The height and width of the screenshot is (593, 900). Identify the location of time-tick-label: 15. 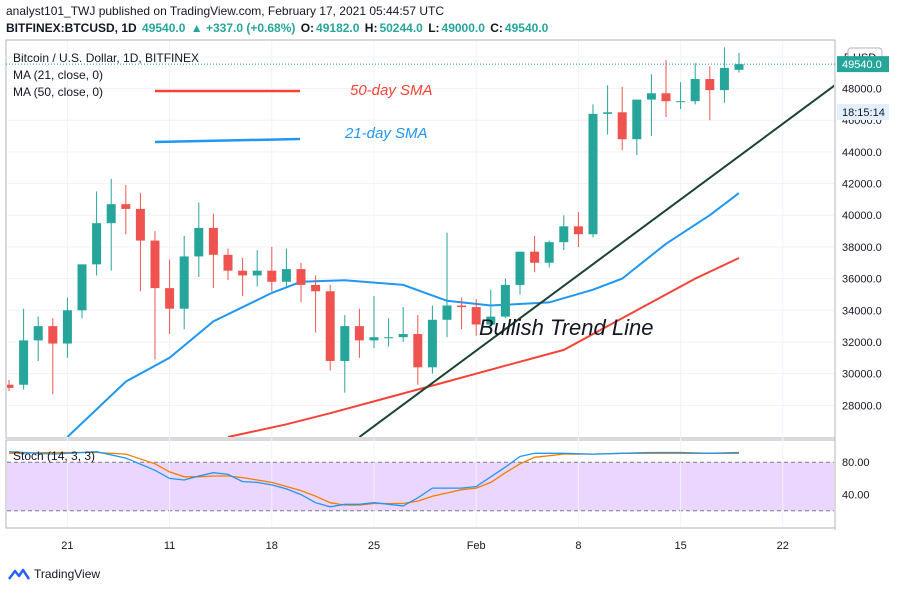
(680, 546).